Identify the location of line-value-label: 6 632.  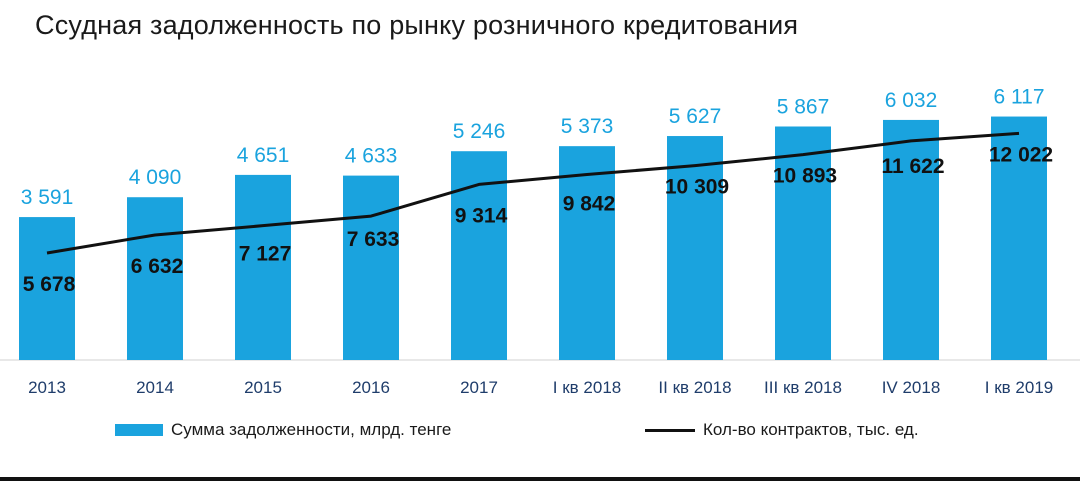
(157, 266).